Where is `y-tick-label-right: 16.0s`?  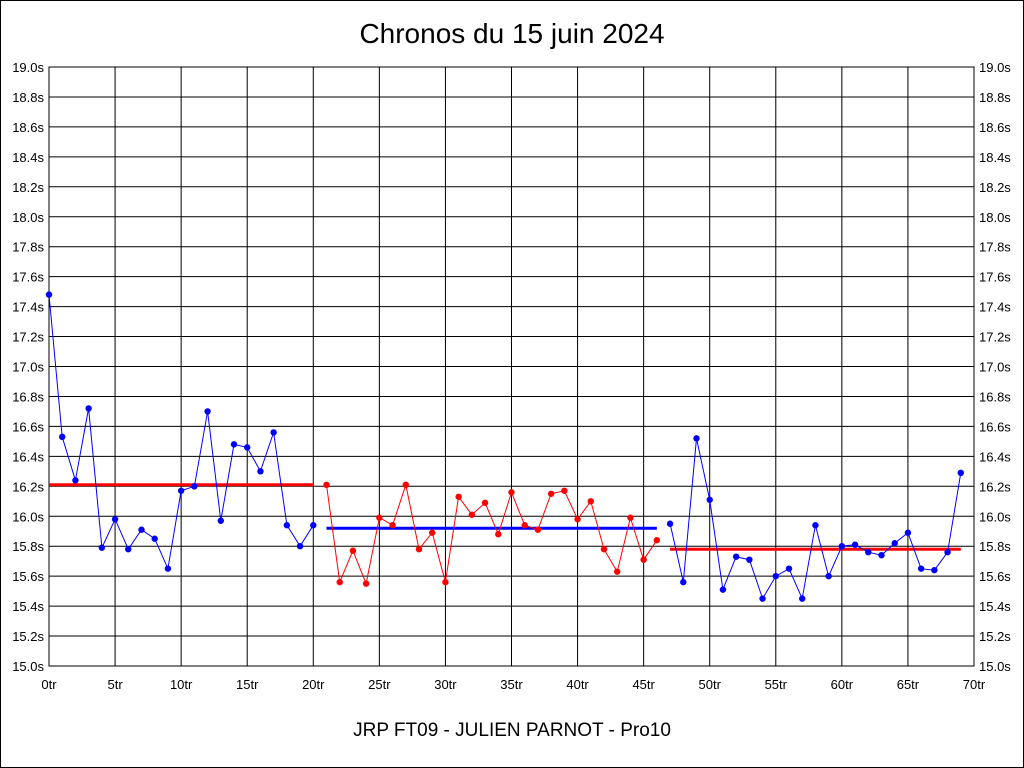
y-tick-label-right: 16.0s is located at coordinates (995, 516).